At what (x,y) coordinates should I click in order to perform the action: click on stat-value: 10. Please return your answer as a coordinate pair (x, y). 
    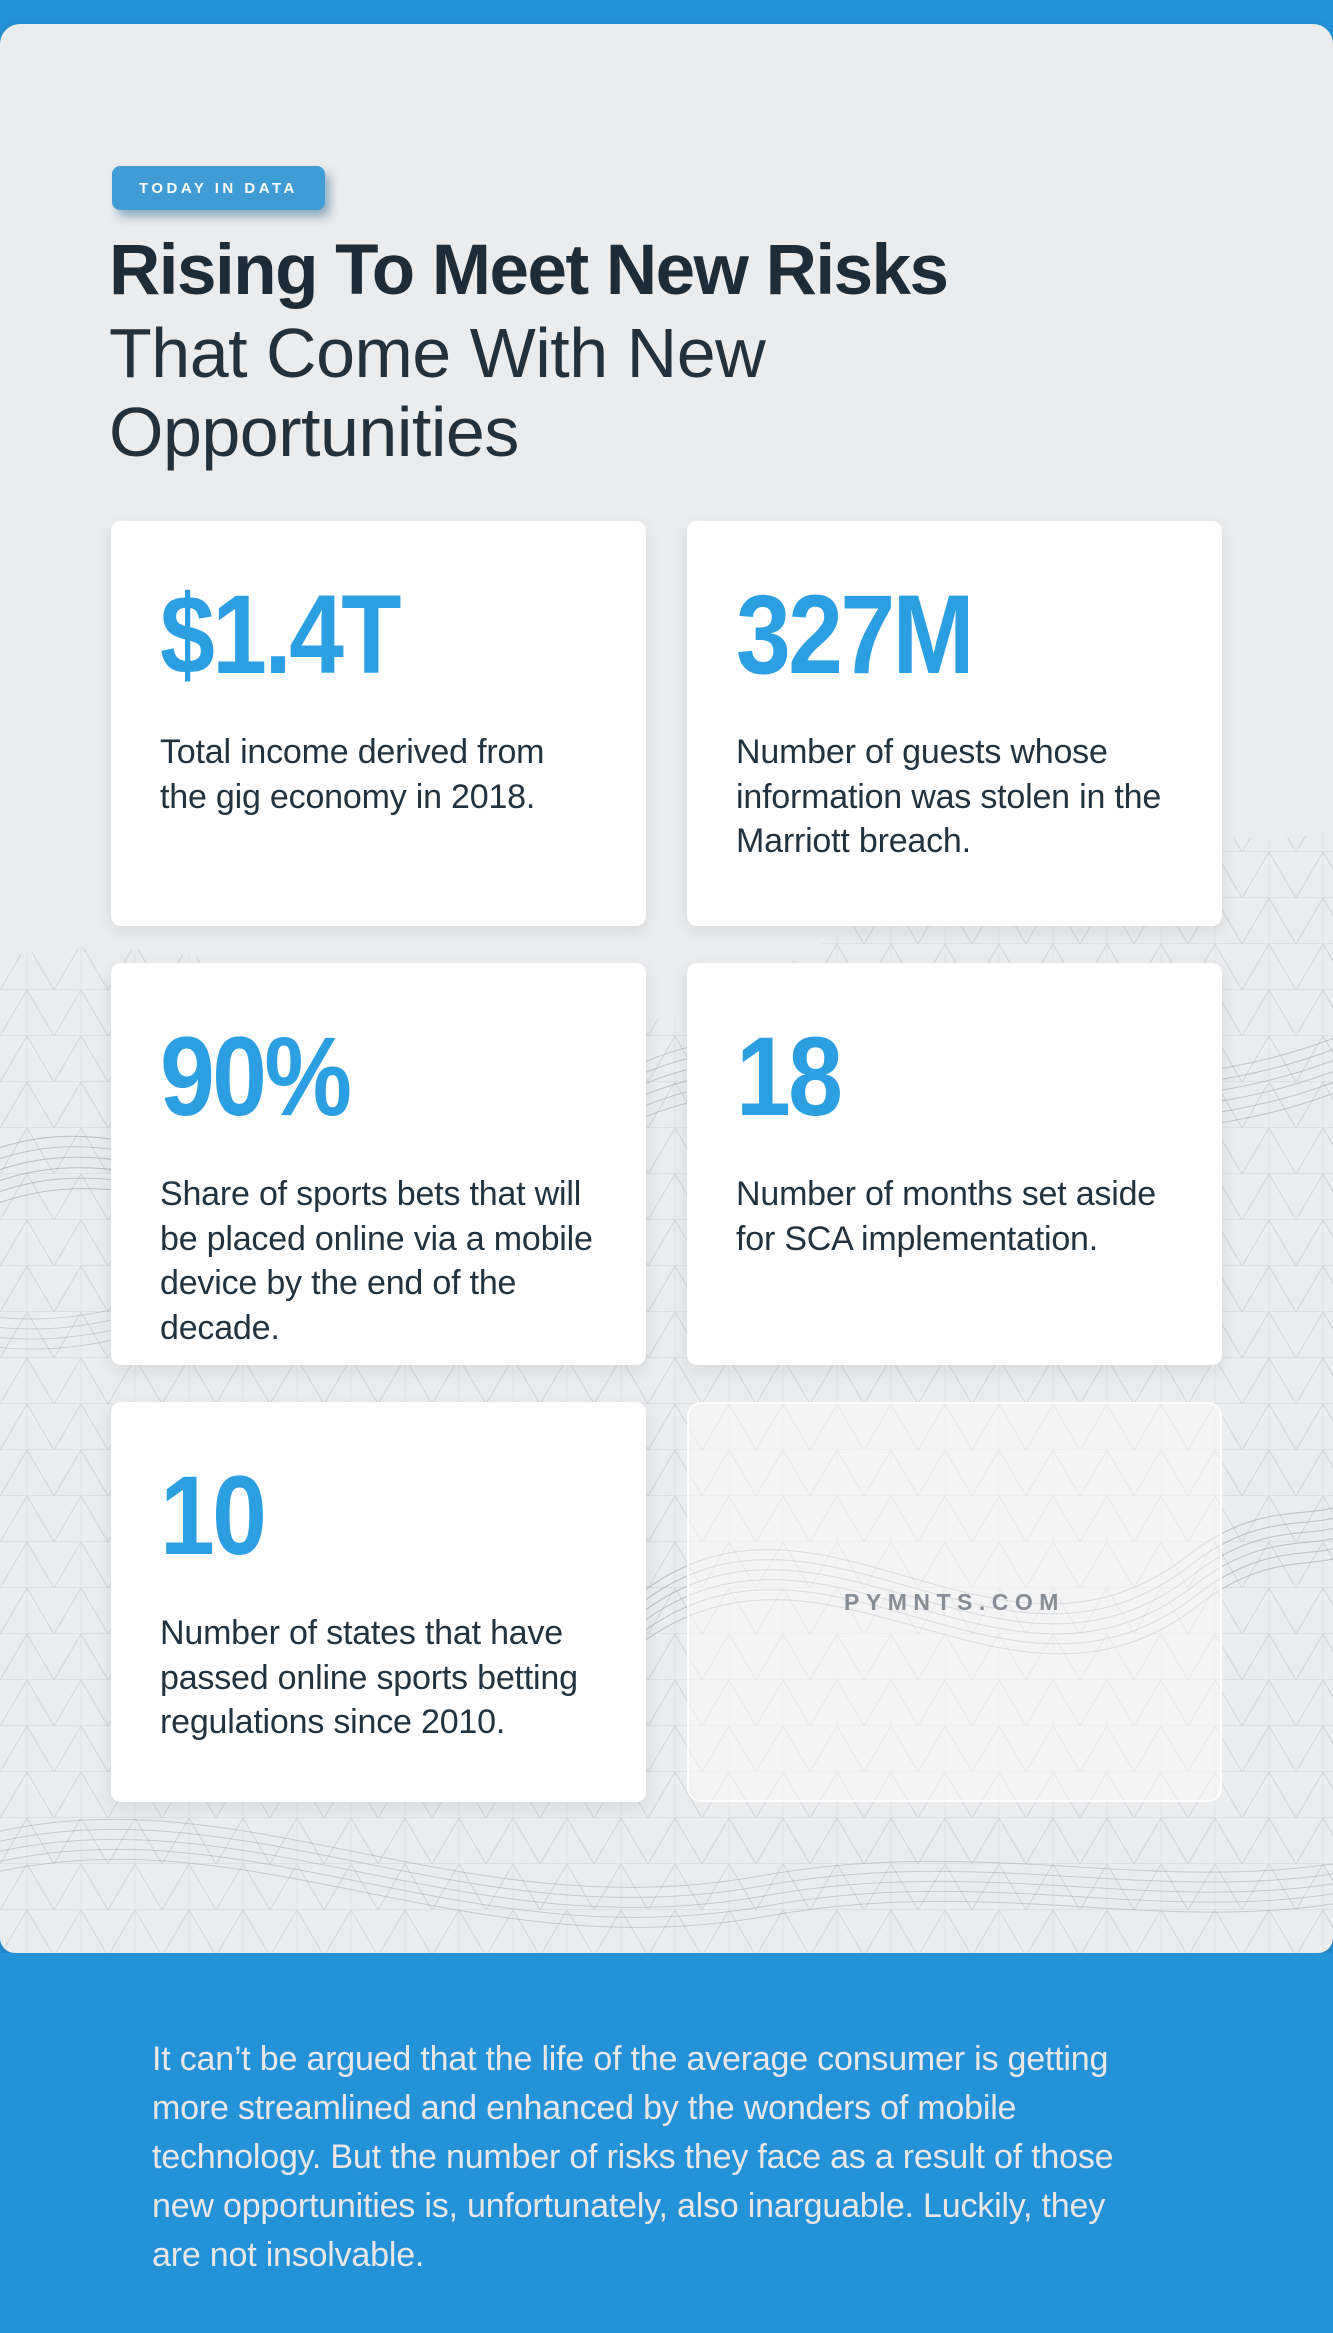
    Looking at the image, I should click on (213, 1515).